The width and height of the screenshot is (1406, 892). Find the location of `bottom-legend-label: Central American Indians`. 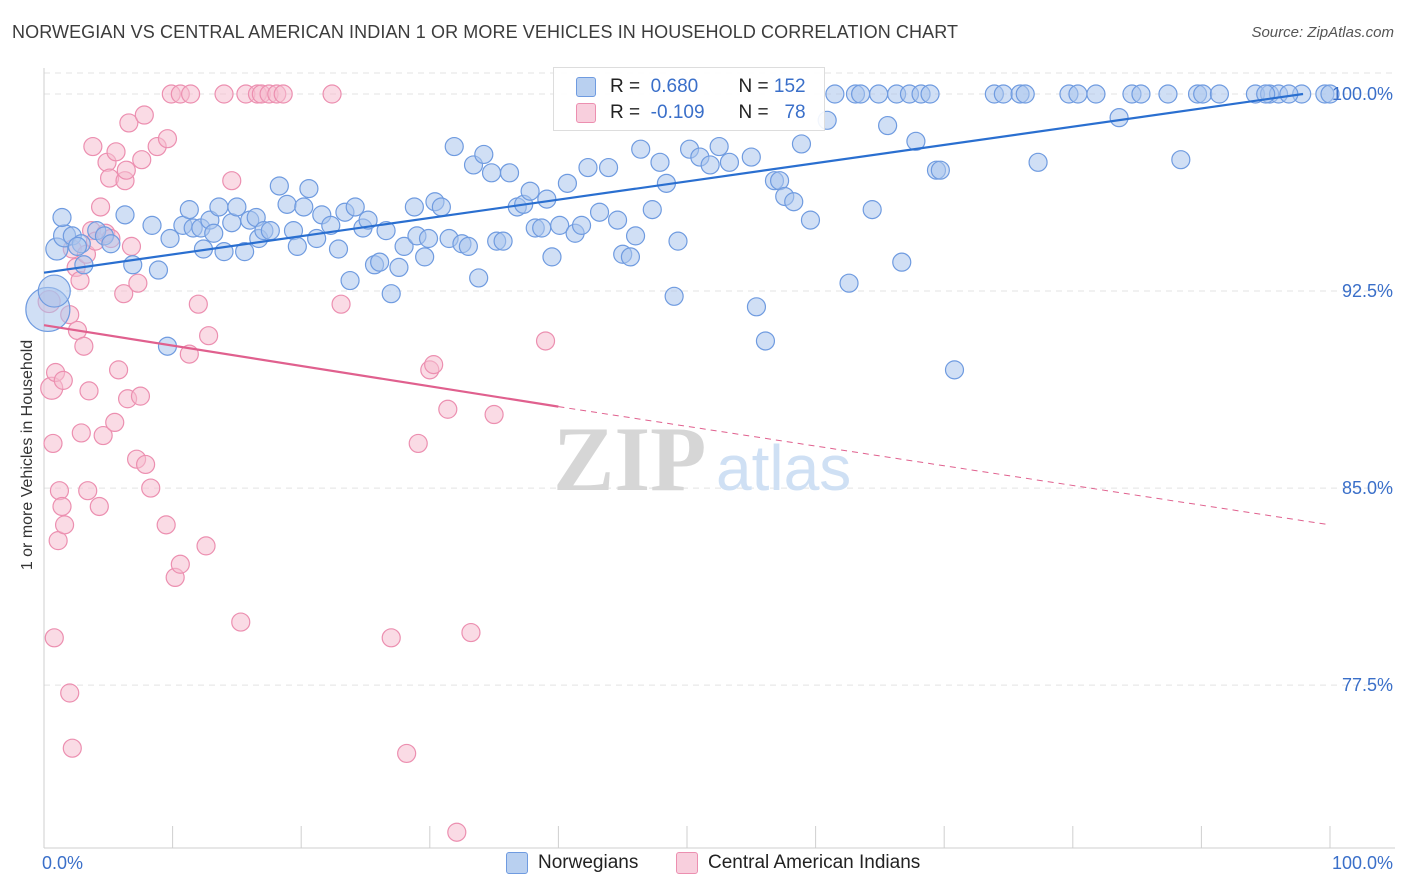

bottom-legend-label: Central American Indians is located at coordinates (814, 862).